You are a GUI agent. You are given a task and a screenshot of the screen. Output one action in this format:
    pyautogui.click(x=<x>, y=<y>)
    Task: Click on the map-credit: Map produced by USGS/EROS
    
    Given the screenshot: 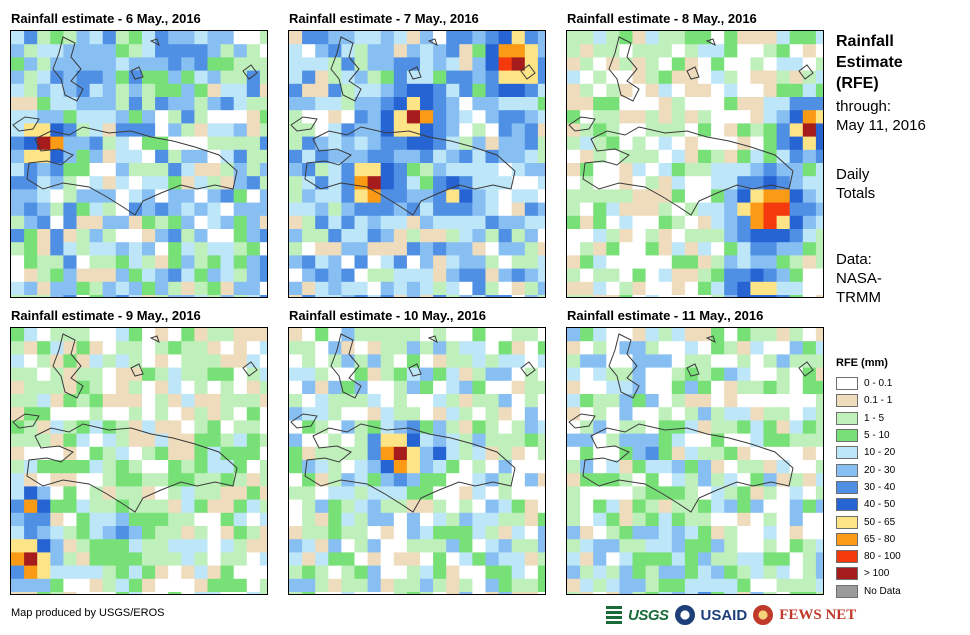 What is the action you would take?
    pyautogui.click(x=88, y=613)
    